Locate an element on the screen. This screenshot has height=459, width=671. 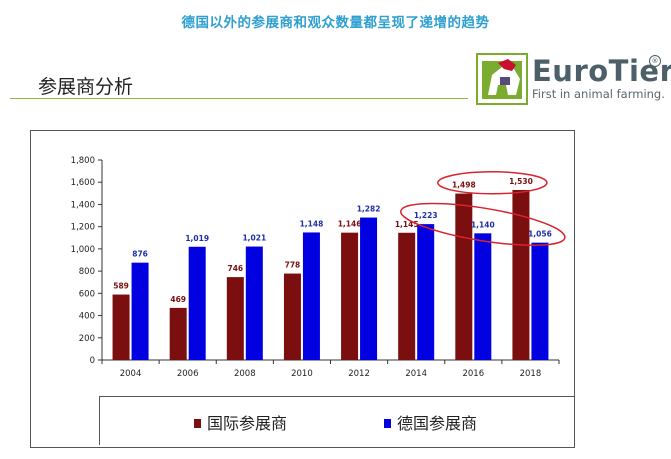
y-tick-label: 1,600 is located at coordinates (83, 183).